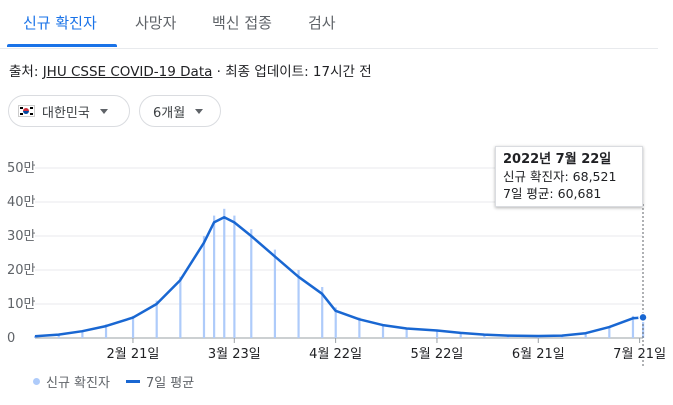  What do you see at coordinates (557, 159) in the screenshot?
I see `tooltip-date: 2022년 7월 22일` at bounding box center [557, 159].